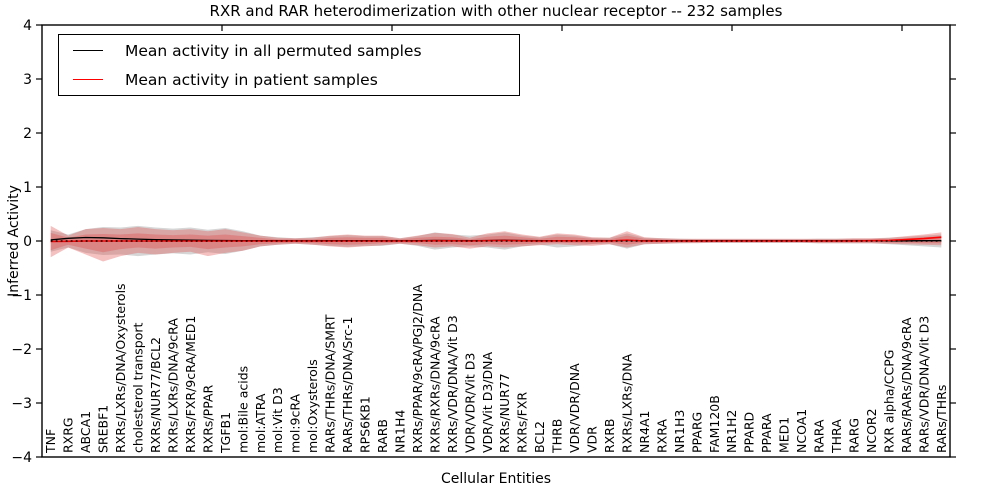 This screenshot has height=500, width=1000. What do you see at coordinates (417, 368) in the screenshot?
I see `x-category-label: RXRs/PPAR/9cRA/PGJ2/DNA` at bounding box center [417, 368].